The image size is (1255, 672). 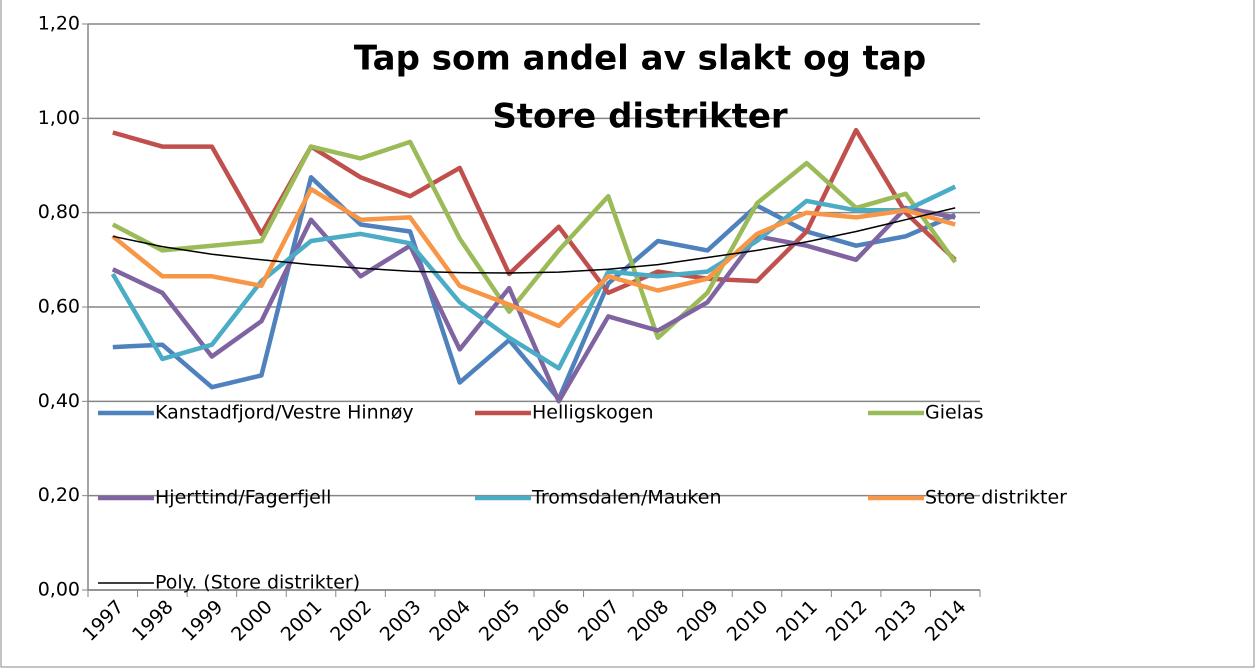 What do you see at coordinates (401, 621) in the screenshot?
I see `x-tick-label: 2003` at bounding box center [401, 621].